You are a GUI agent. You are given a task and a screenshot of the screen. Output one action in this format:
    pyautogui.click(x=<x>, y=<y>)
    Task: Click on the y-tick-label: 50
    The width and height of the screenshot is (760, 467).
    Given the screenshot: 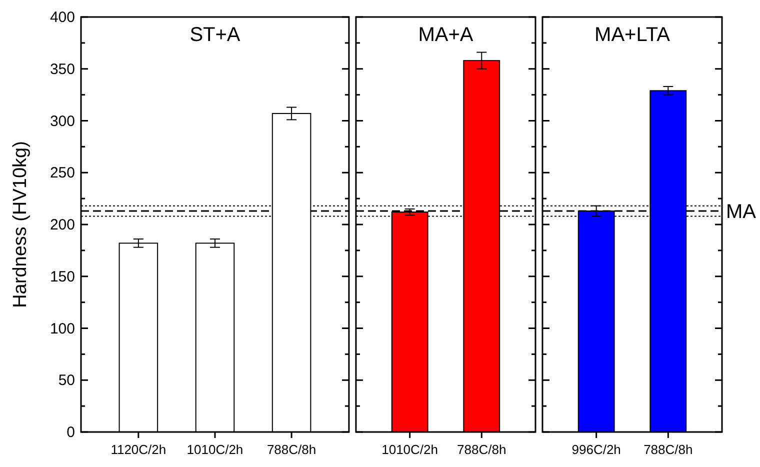 What is the action you would take?
    pyautogui.click(x=66, y=381)
    